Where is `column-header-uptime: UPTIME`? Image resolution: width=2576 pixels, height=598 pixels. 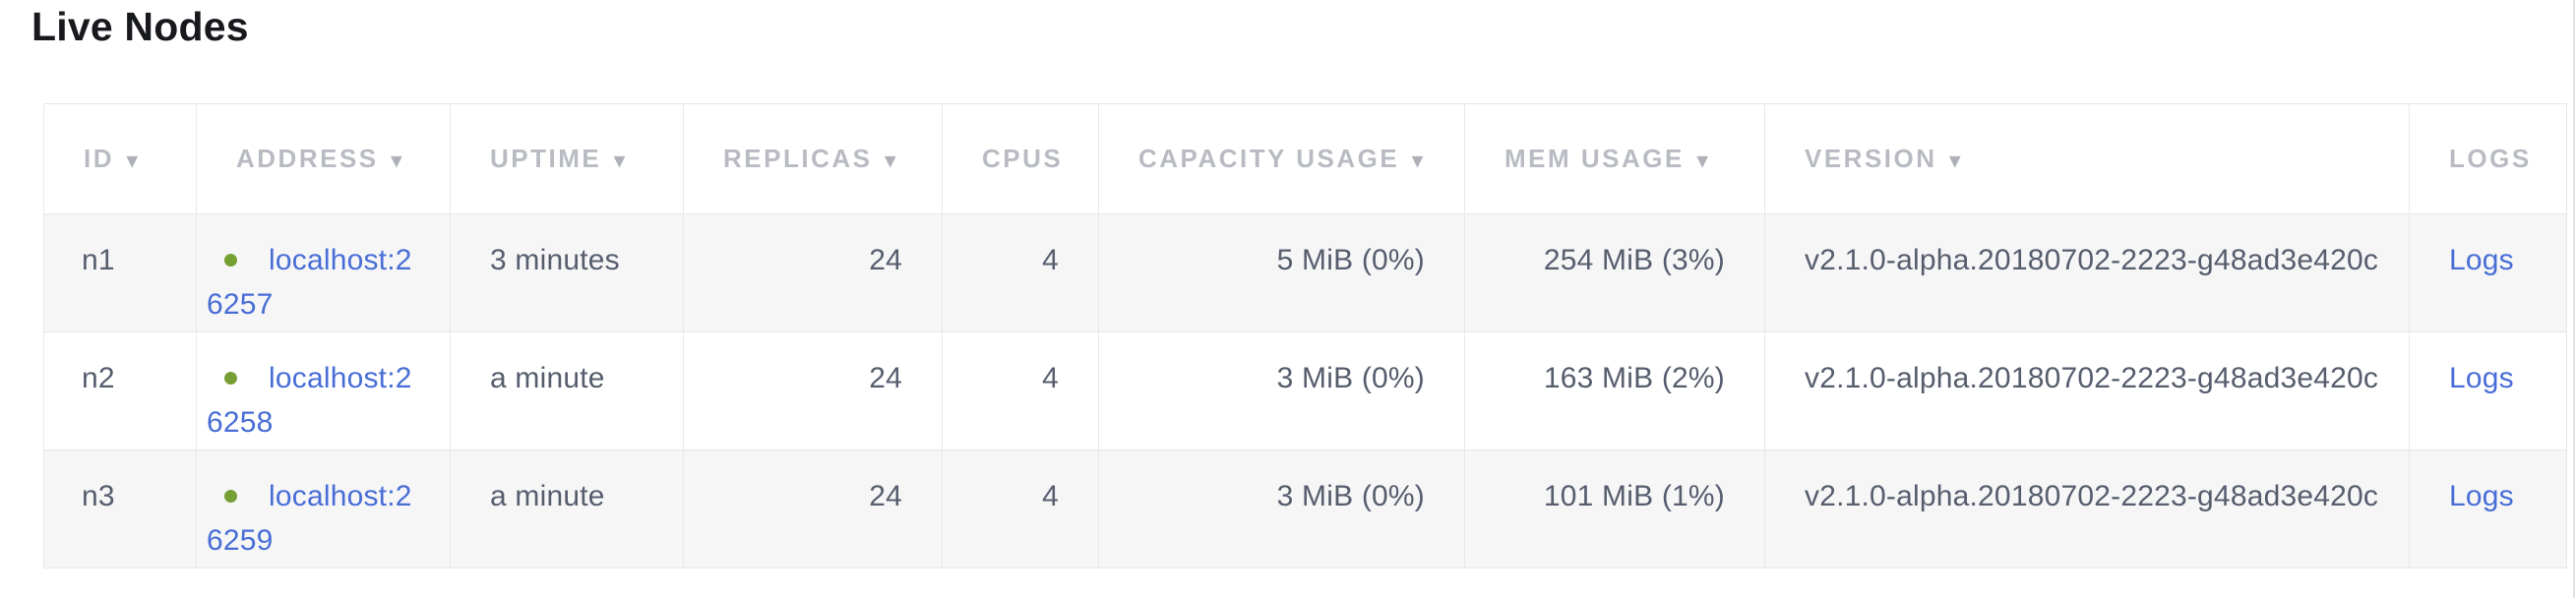
column-header-uptime: UPTIME is located at coordinates (567, 158).